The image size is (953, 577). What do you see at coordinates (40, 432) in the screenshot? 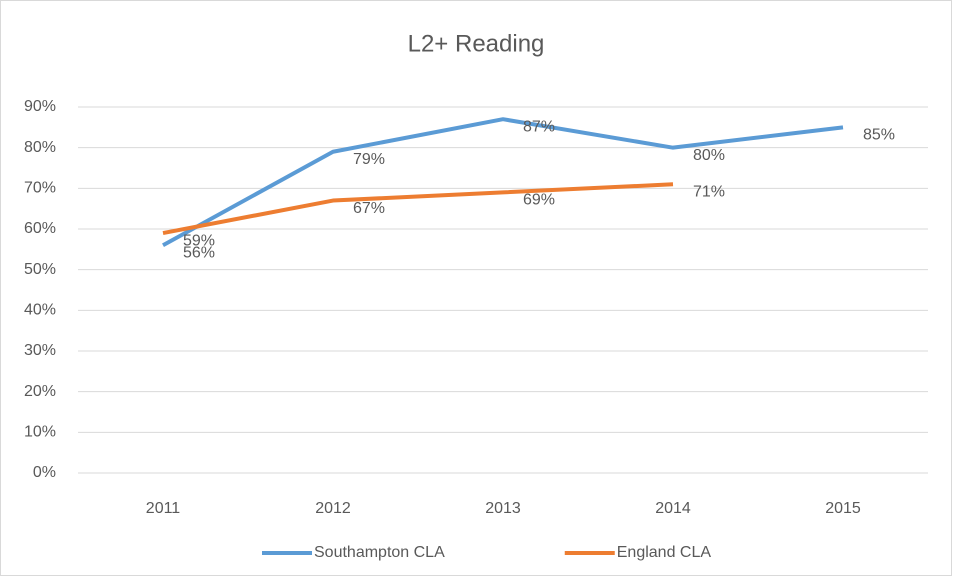
I see `y-tick-label: 10%` at bounding box center [40, 432].